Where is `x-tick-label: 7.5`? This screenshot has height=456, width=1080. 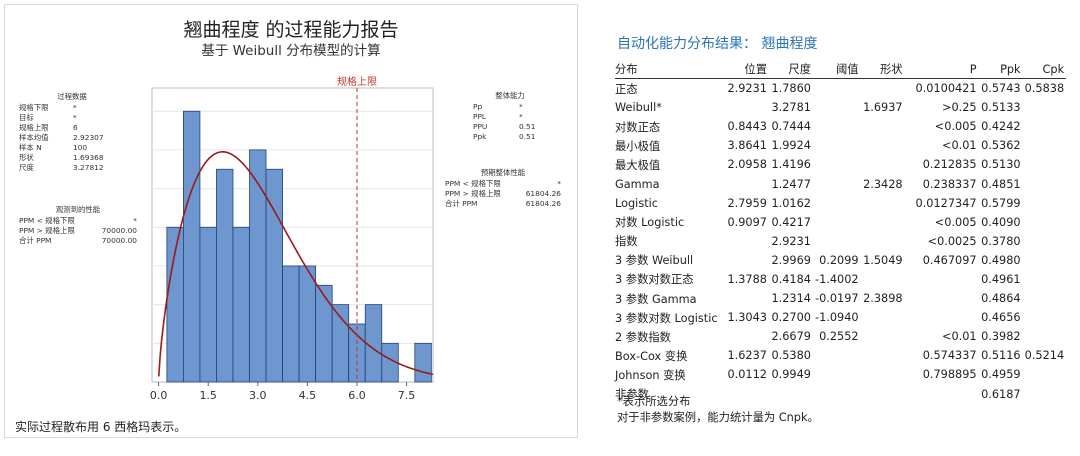
x-tick-label: 7.5 is located at coordinates (407, 395).